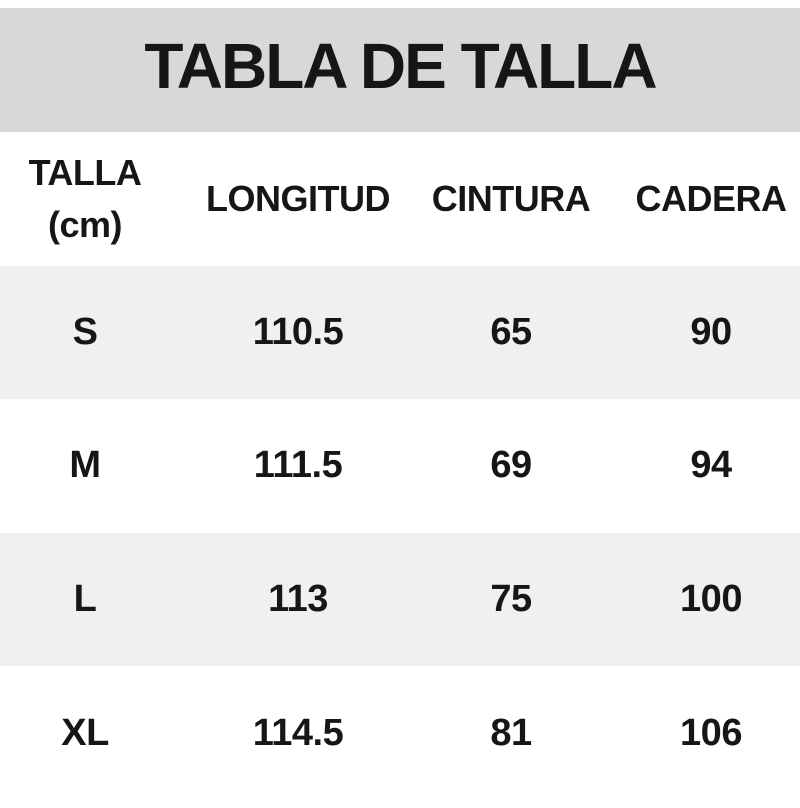  What do you see at coordinates (85, 599) in the screenshot?
I see `size-cell: L` at bounding box center [85, 599].